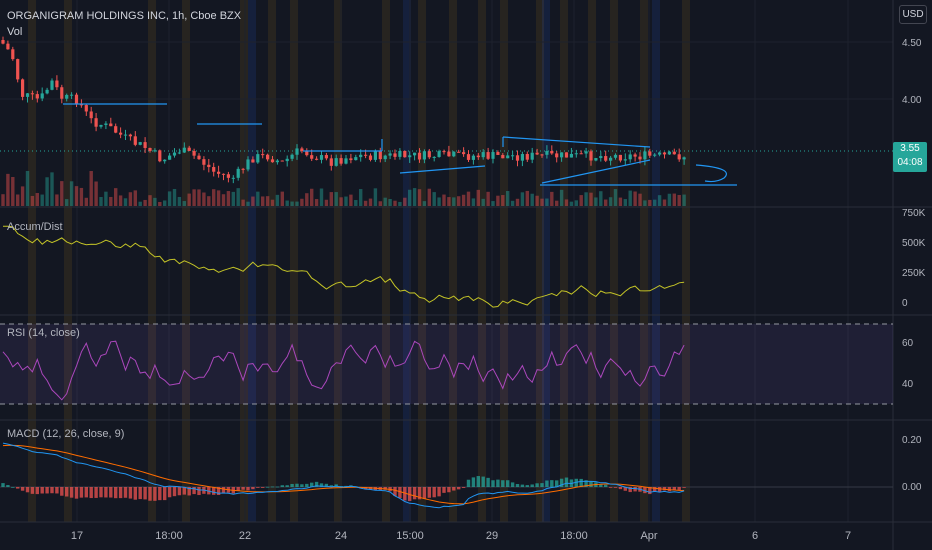 This screenshot has width=932, height=550. What do you see at coordinates (912, 43) in the screenshot?
I see `price-tick: 4.50` at bounding box center [912, 43].